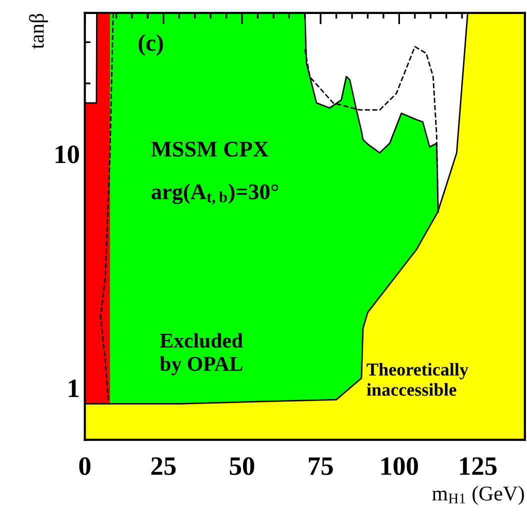 This screenshot has height=518, width=527. Describe the element at coordinates (84, 466) in the screenshot. I see `x-tick-label: 0` at that location.